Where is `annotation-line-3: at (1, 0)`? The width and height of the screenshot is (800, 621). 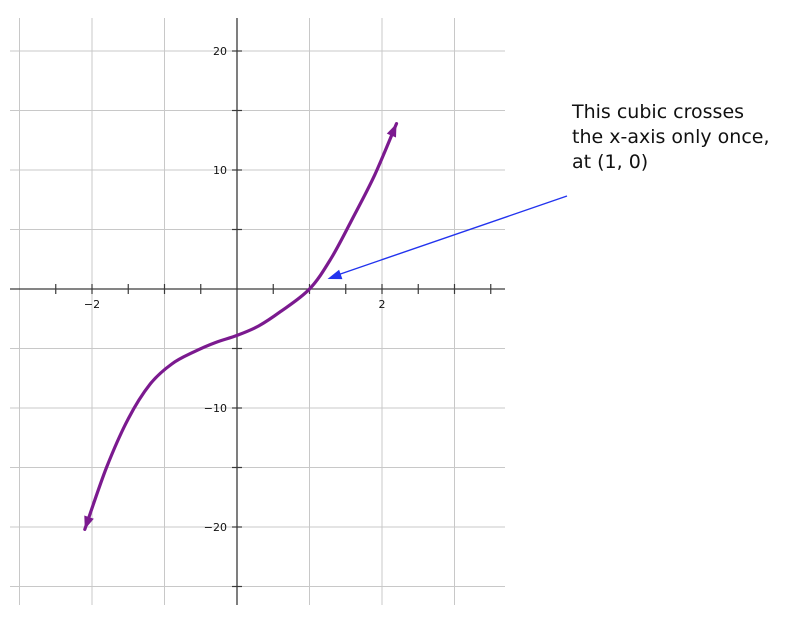
annotation-line-3: at (1, 0) is located at coordinates (610, 162).